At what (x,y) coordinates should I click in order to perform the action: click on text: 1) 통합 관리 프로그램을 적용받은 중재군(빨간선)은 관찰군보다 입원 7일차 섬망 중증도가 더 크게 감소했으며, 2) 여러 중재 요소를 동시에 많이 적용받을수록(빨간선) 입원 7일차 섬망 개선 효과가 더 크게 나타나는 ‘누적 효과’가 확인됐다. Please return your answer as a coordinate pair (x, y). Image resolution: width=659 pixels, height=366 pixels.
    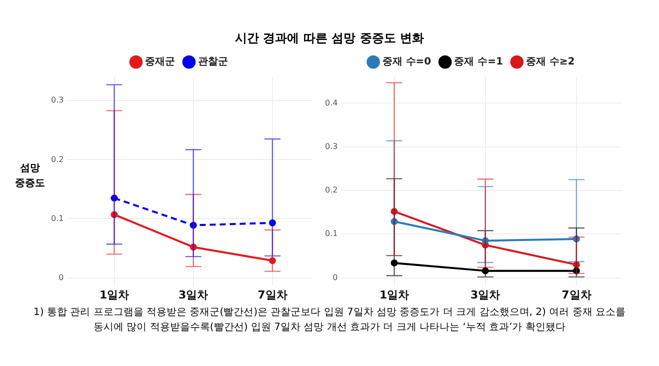
    Looking at the image, I should click on (329, 320).